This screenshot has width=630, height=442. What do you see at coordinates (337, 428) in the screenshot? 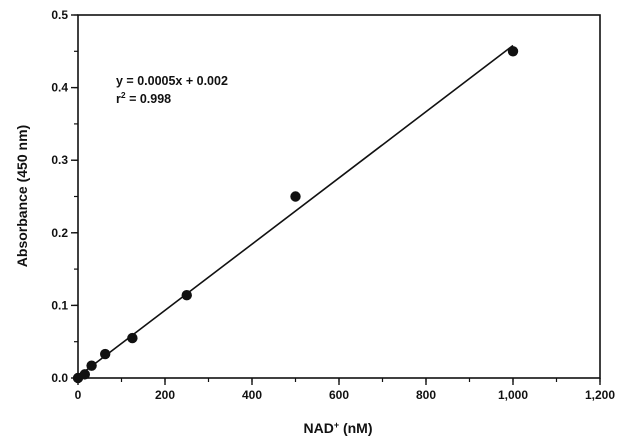
I see `x-axis-title: NAD+ (nM)` at bounding box center [337, 428].